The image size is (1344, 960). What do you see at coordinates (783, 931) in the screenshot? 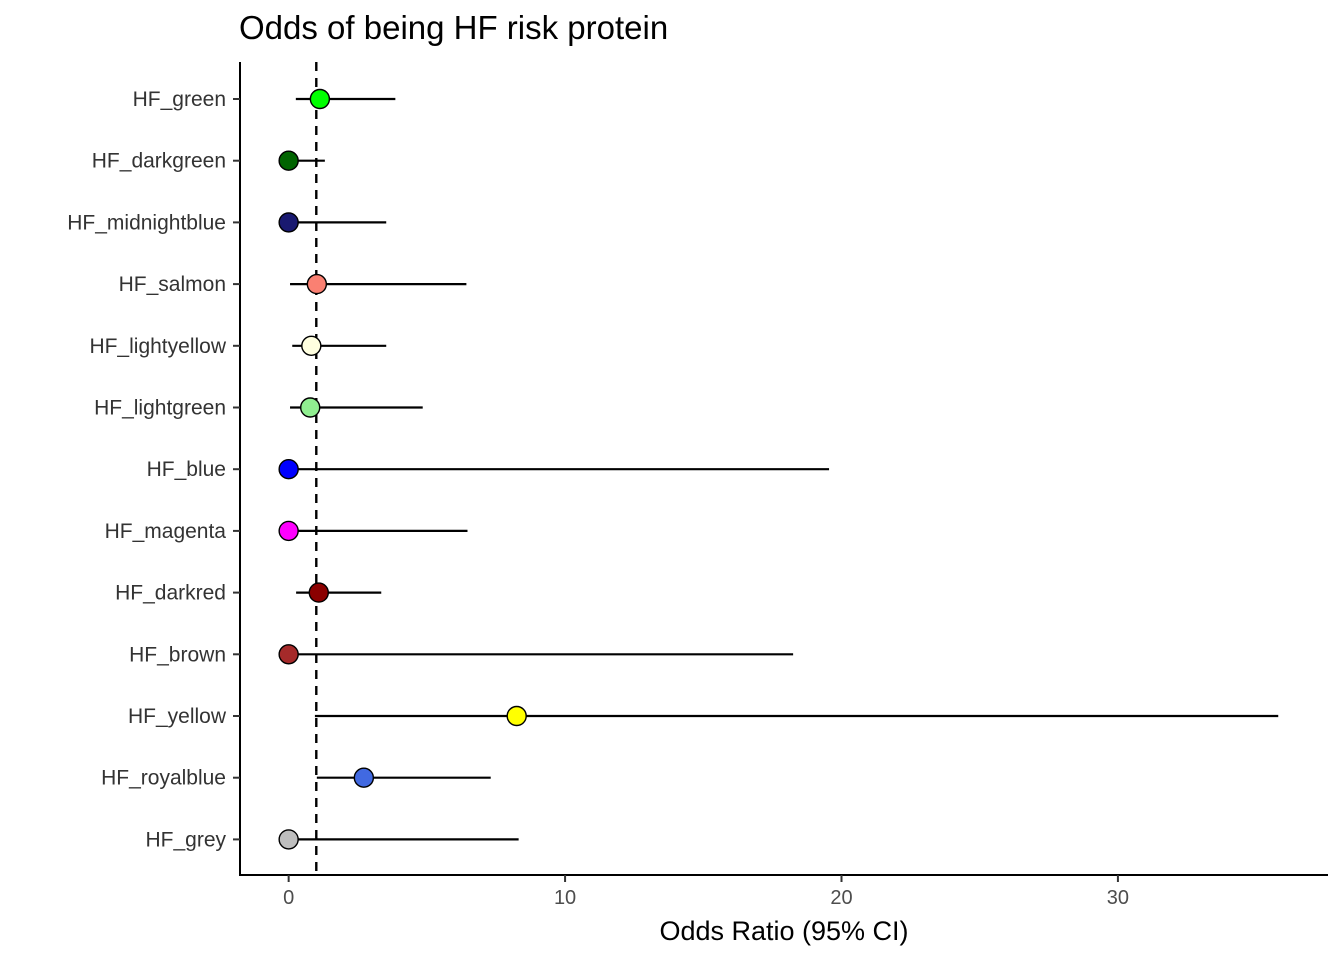
I see `x-axis-label: Odds Ratio (95% CI)` at bounding box center [783, 931].